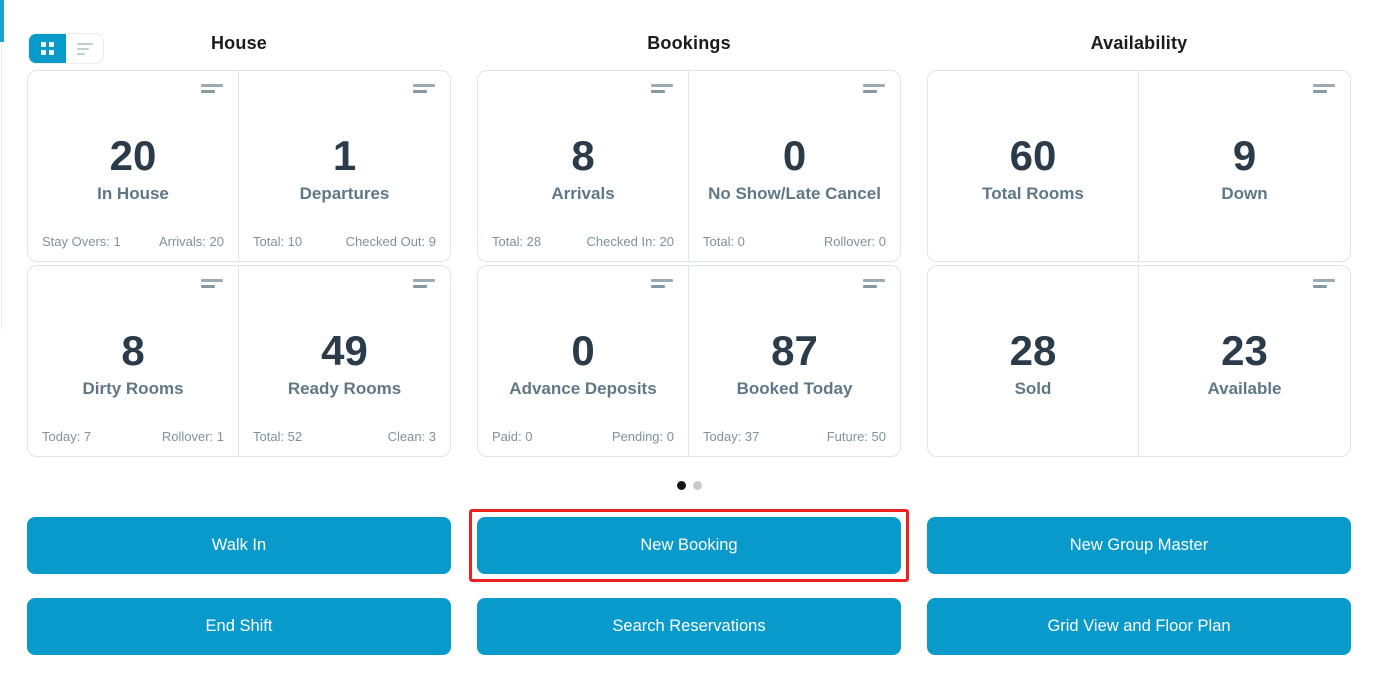 The width and height of the screenshot is (1373, 688). I want to click on stat-footer-left: Total: 52, so click(278, 436).